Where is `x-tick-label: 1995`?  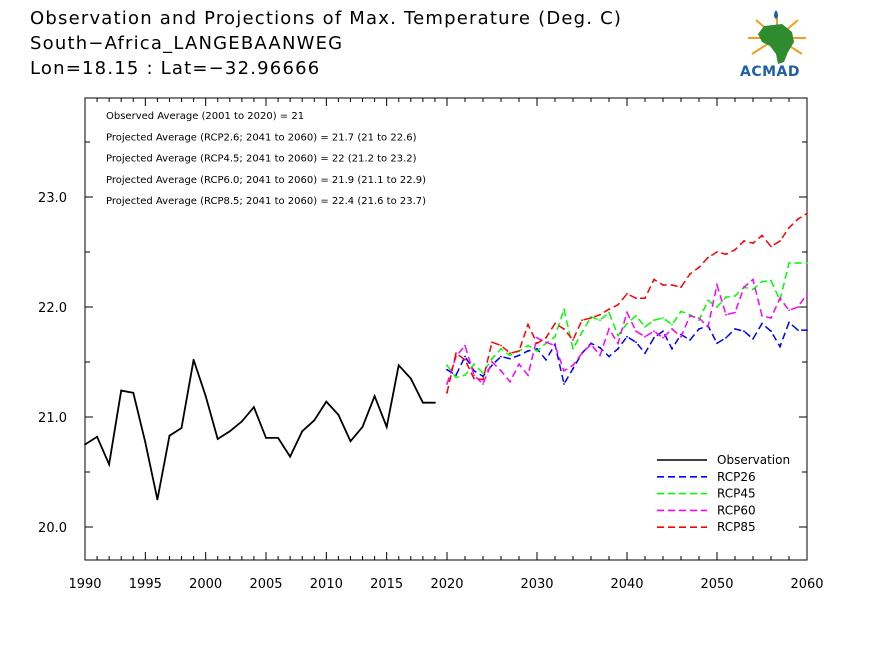
x-tick-label: 1995 is located at coordinates (145, 584).